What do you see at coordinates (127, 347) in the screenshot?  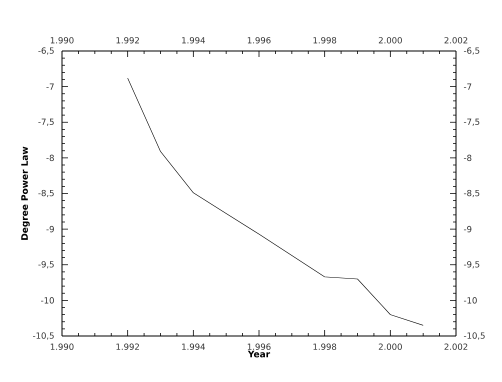 I see `x2-tick-label: 1.992` at bounding box center [127, 347].